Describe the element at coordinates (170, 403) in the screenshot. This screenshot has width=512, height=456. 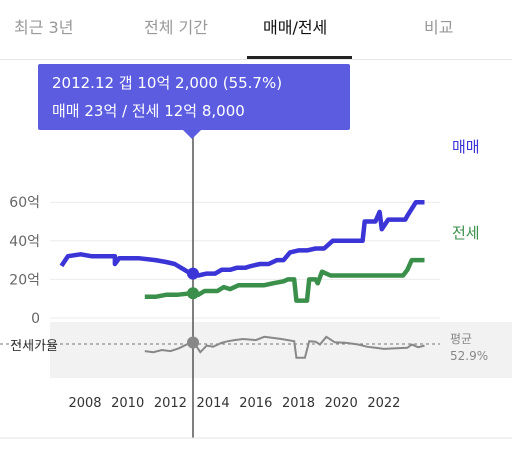
I see `x-tick-label: 2012` at that location.